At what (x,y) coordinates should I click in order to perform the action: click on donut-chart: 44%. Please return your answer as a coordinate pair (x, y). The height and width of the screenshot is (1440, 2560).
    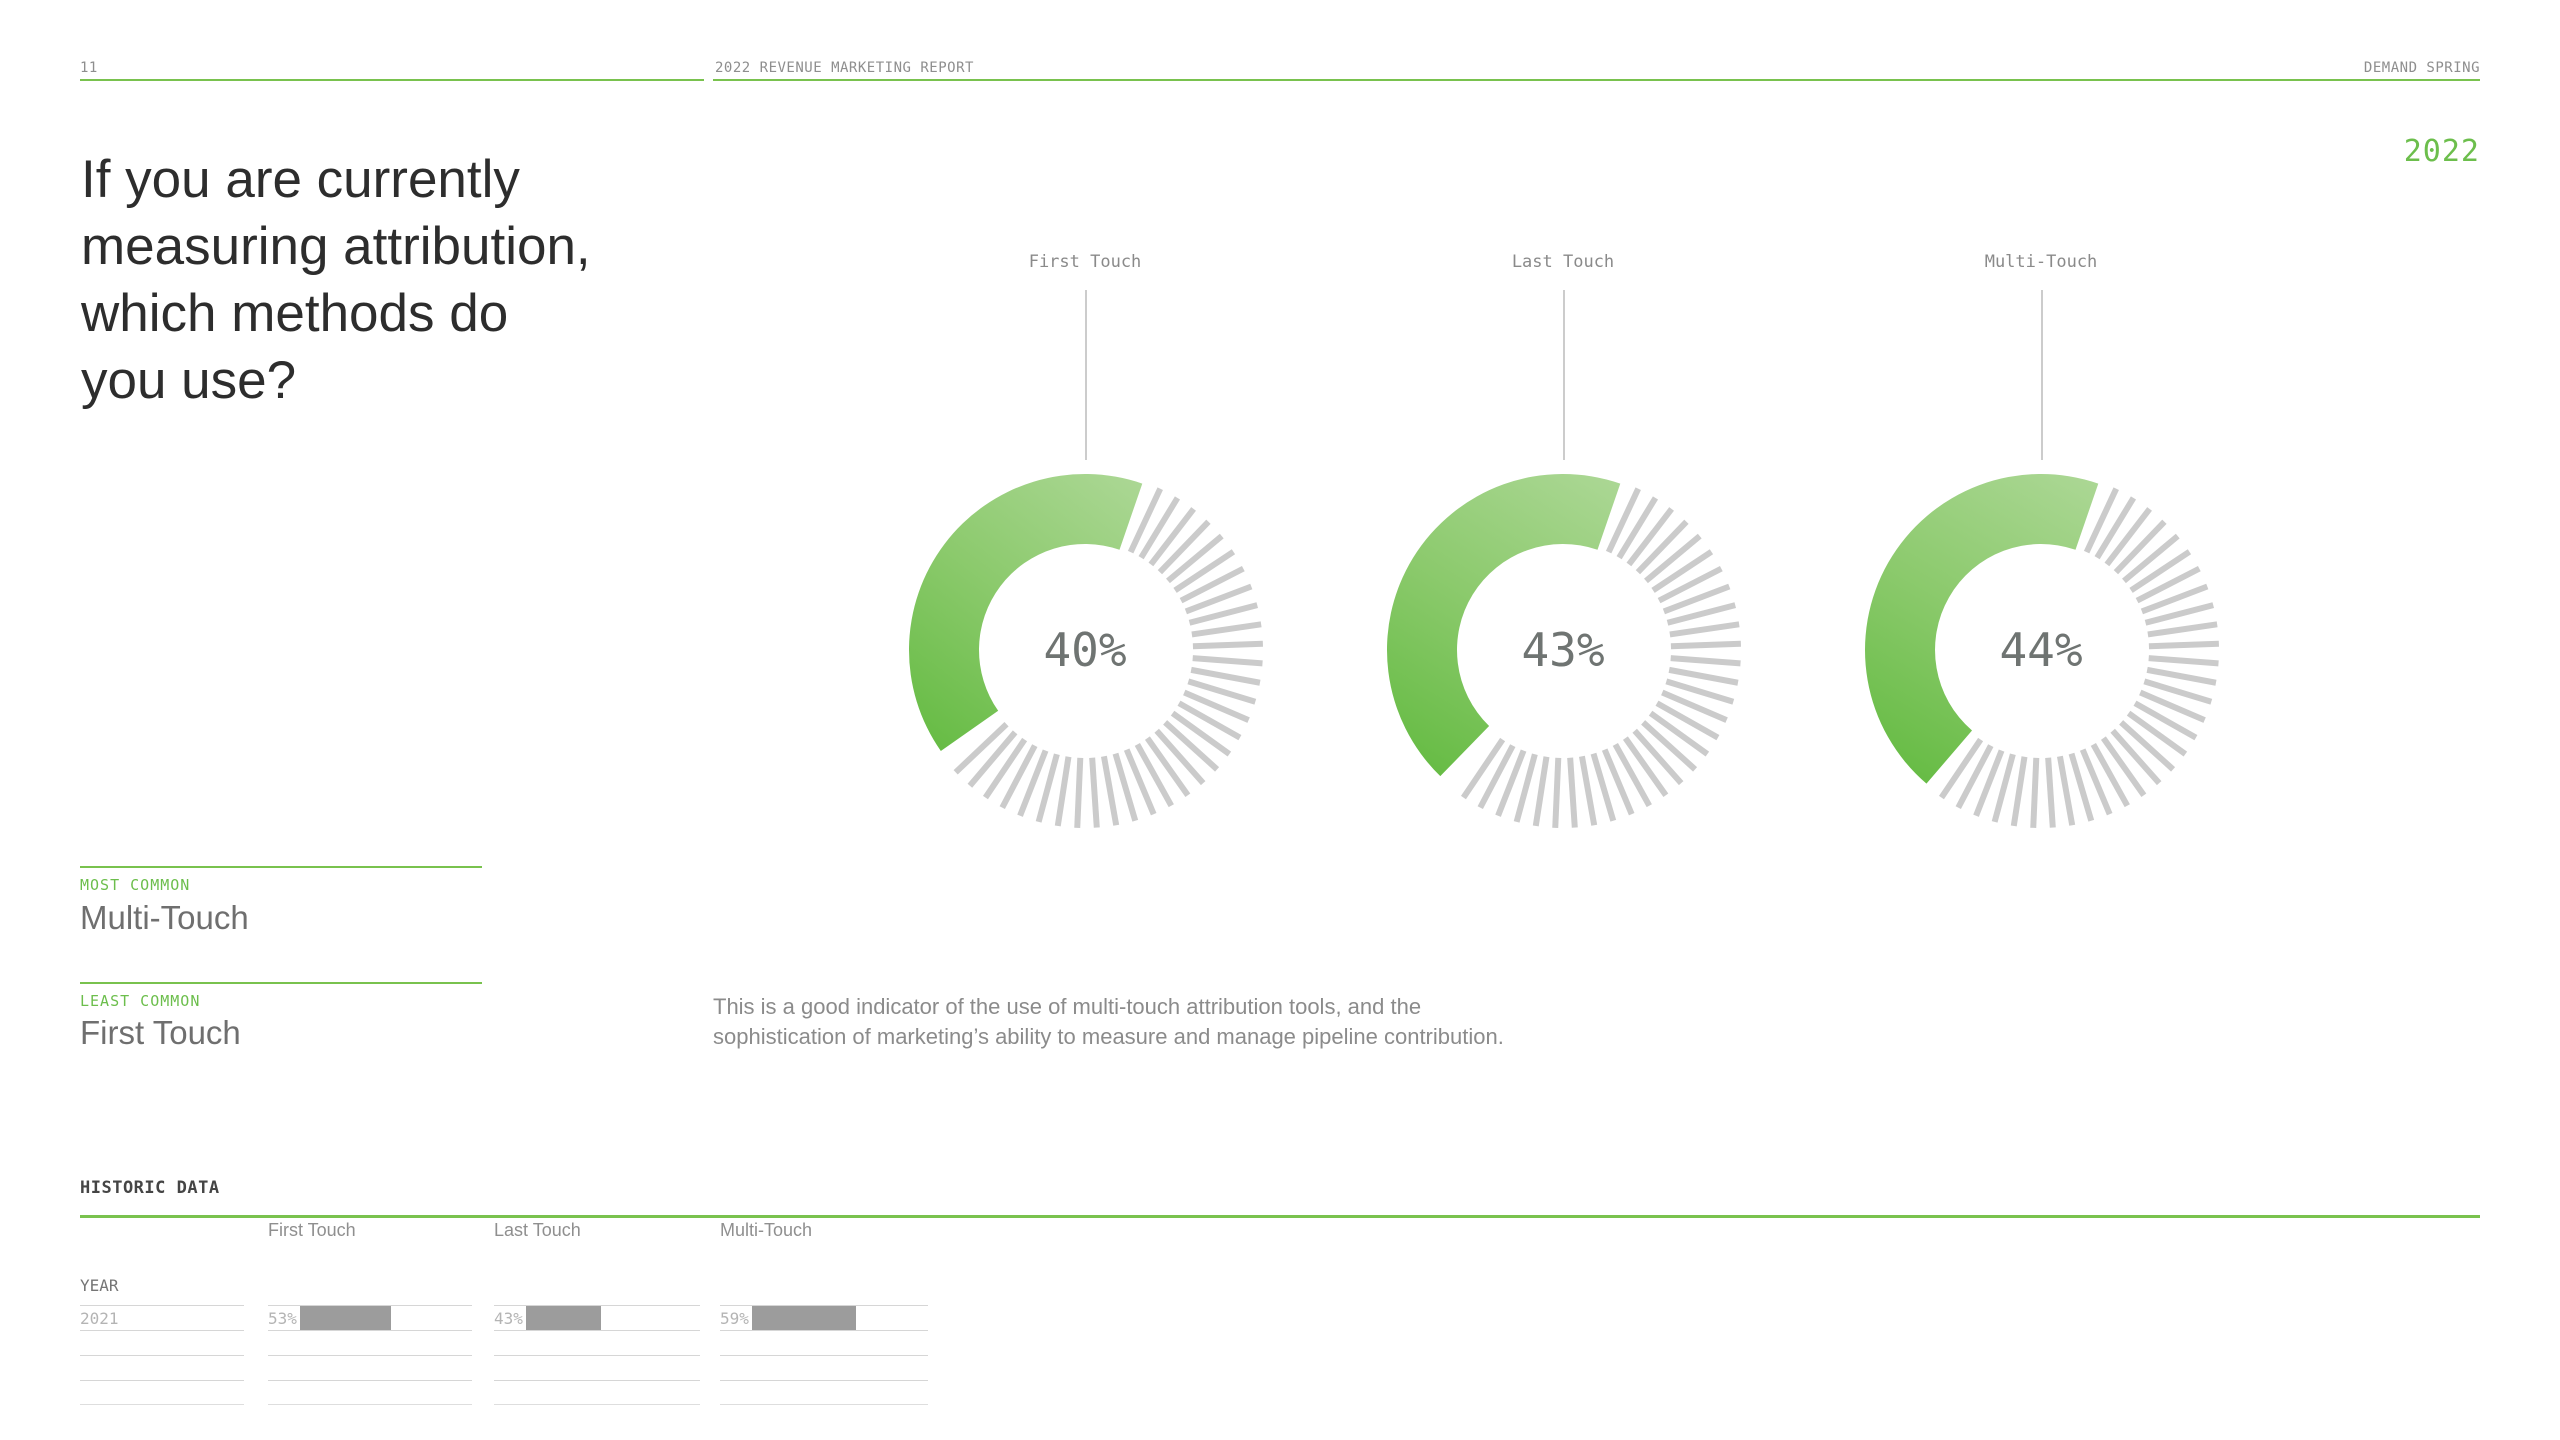
    Looking at the image, I should click on (2041, 651).